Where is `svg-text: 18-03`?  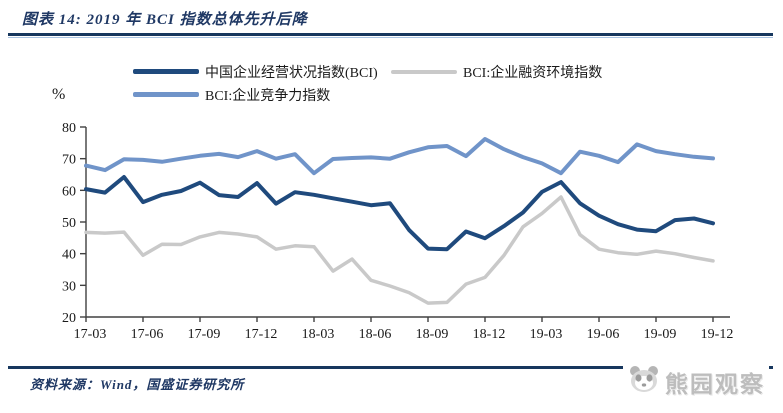
svg-text: 18-03 is located at coordinates (318, 334).